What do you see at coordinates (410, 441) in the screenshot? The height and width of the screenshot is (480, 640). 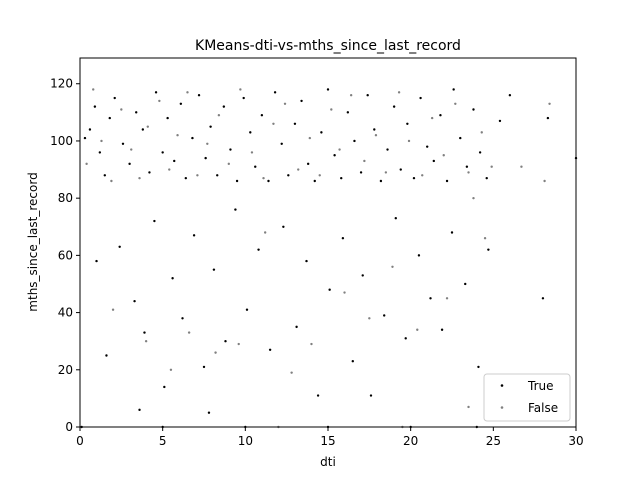 I see `x-tick-label: 20` at bounding box center [410, 441].